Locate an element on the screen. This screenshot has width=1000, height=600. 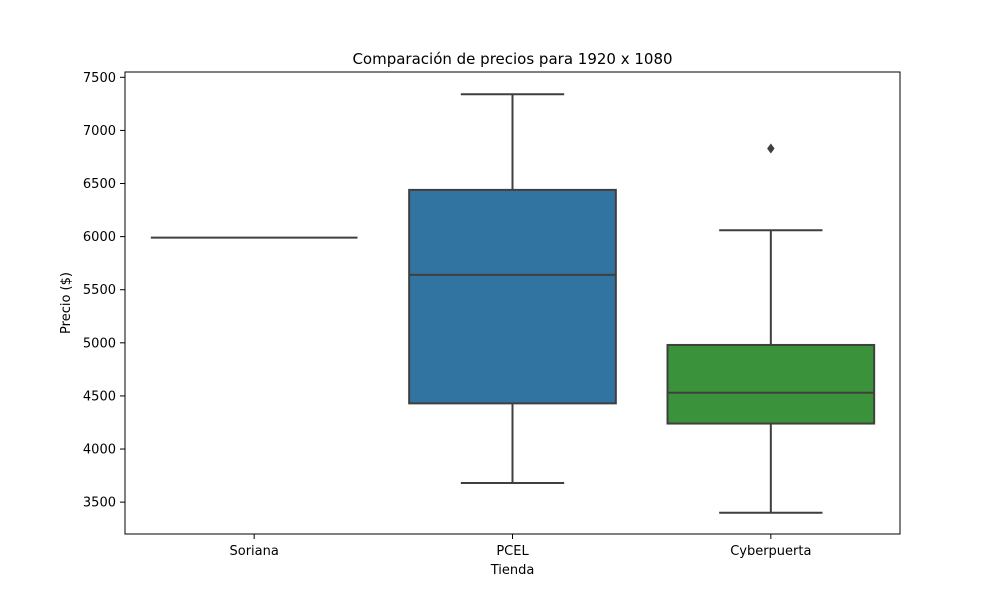
y-tick-label: 5000 is located at coordinates (99, 343).